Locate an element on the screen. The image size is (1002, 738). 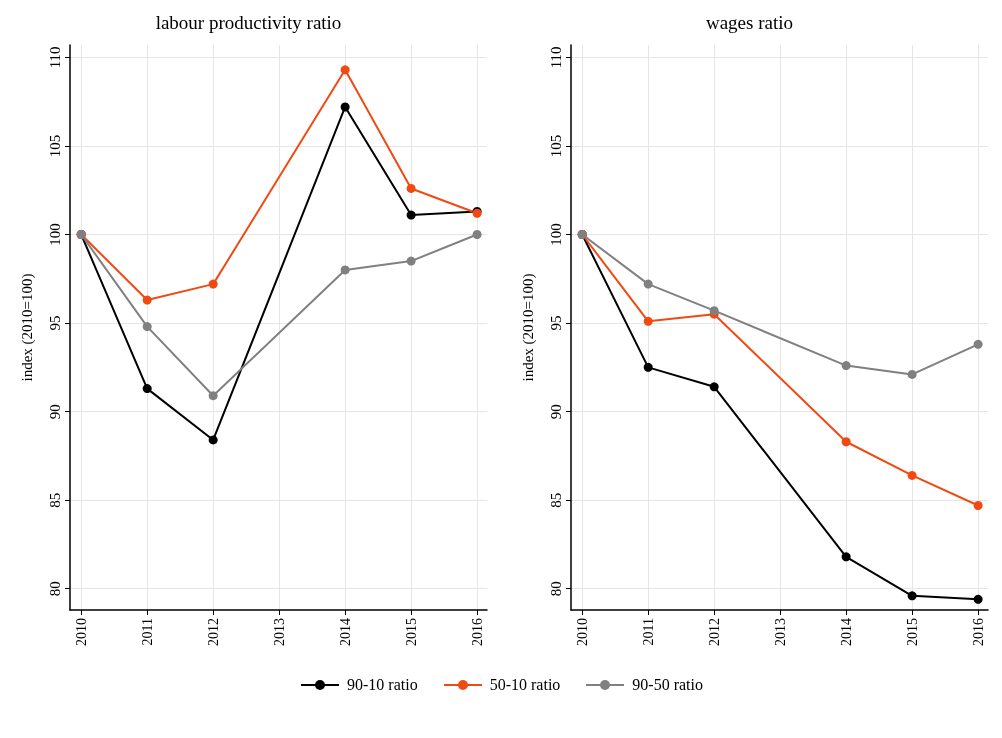
legend-label: 90-10 ratio is located at coordinates (382, 685).